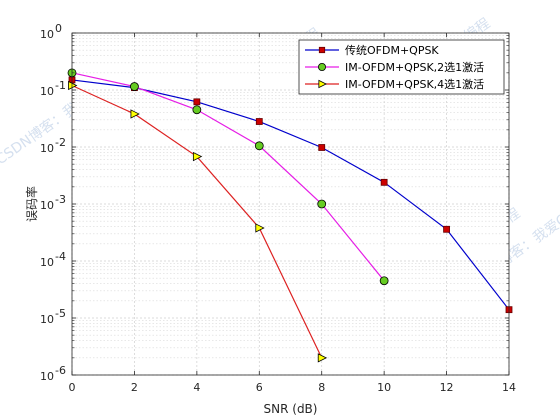 The height and width of the screenshot is (420, 560). What do you see at coordinates (259, 387) in the screenshot?
I see `x-tick-label: 6` at bounding box center [259, 387].